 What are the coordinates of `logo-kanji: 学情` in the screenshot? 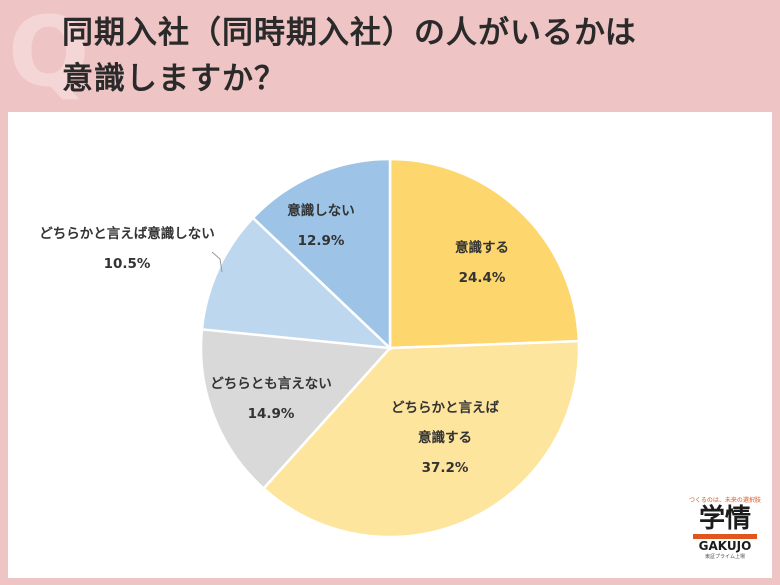 It's located at (724, 519).